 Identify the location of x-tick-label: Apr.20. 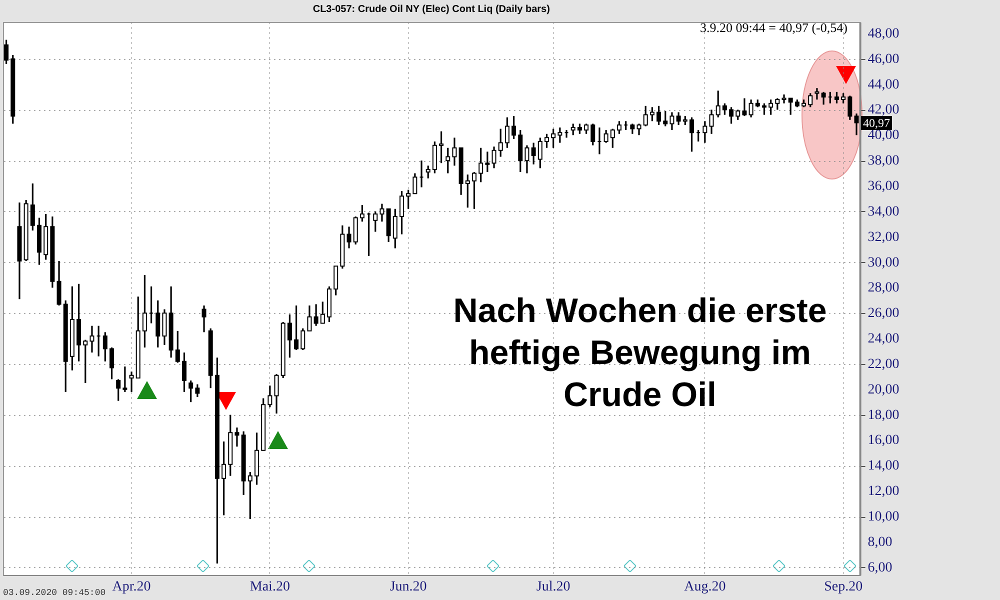
(131, 587).